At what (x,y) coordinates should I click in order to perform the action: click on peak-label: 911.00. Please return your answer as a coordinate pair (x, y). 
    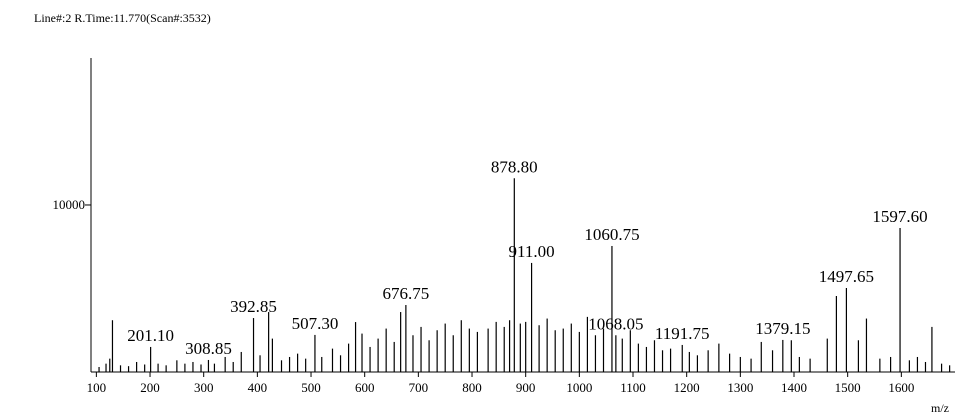
    Looking at the image, I should click on (532, 251).